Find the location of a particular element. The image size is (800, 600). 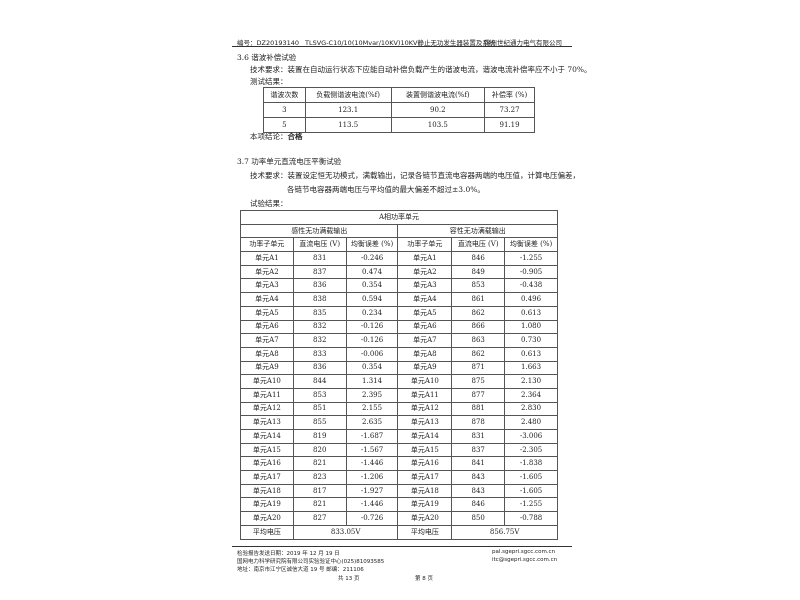

column-header: 均衡误差 (%) is located at coordinates (531, 245).